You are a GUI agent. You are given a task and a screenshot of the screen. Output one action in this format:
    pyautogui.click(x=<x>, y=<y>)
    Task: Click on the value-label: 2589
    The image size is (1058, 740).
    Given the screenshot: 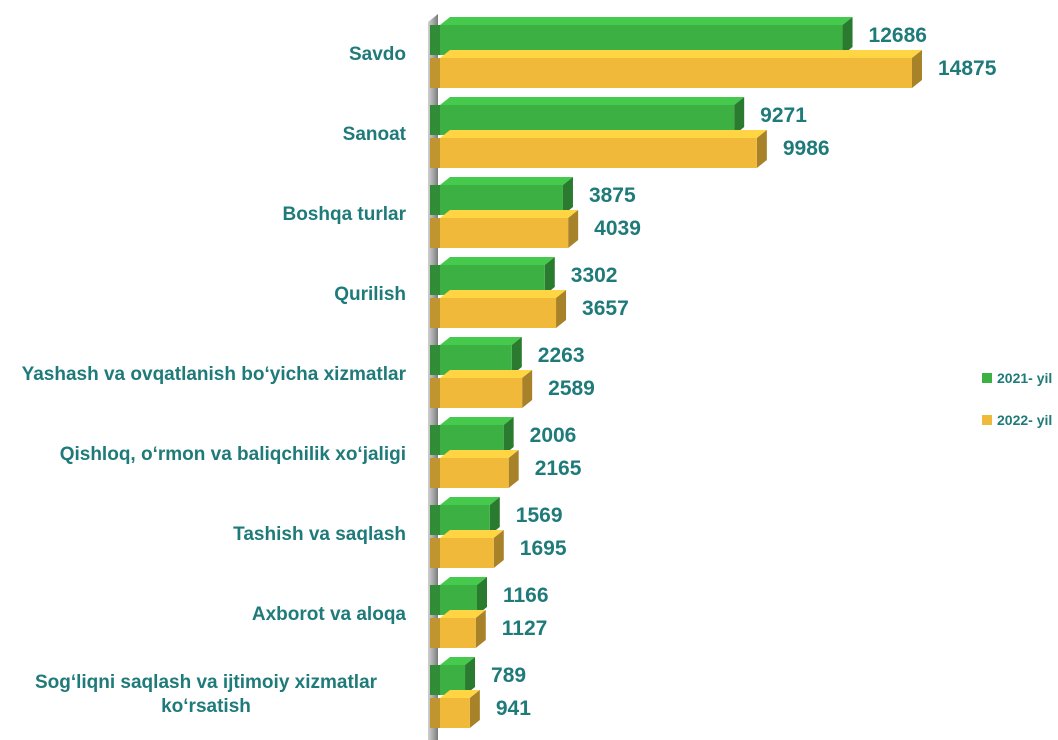 What is the action you would take?
    pyautogui.click(x=571, y=388)
    